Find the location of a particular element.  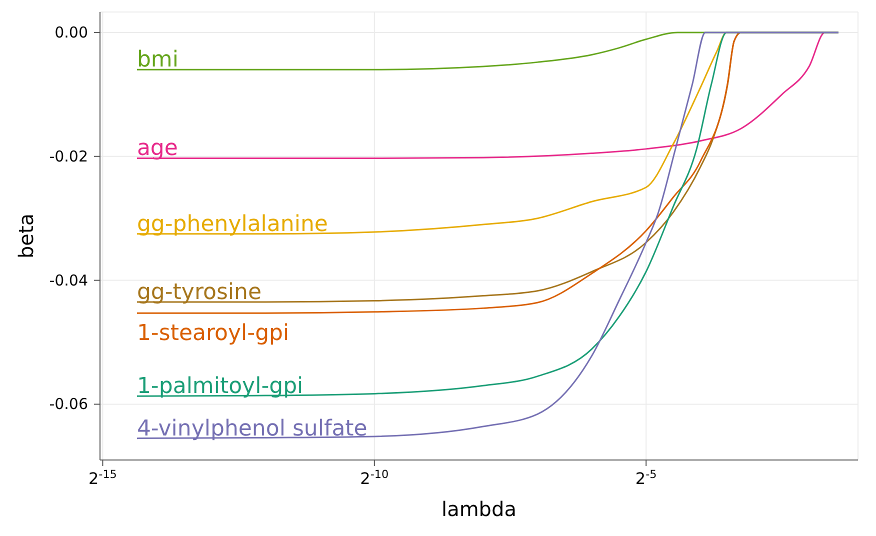

series-label: 4-vinylphenol sulfate is located at coordinates (252, 429).